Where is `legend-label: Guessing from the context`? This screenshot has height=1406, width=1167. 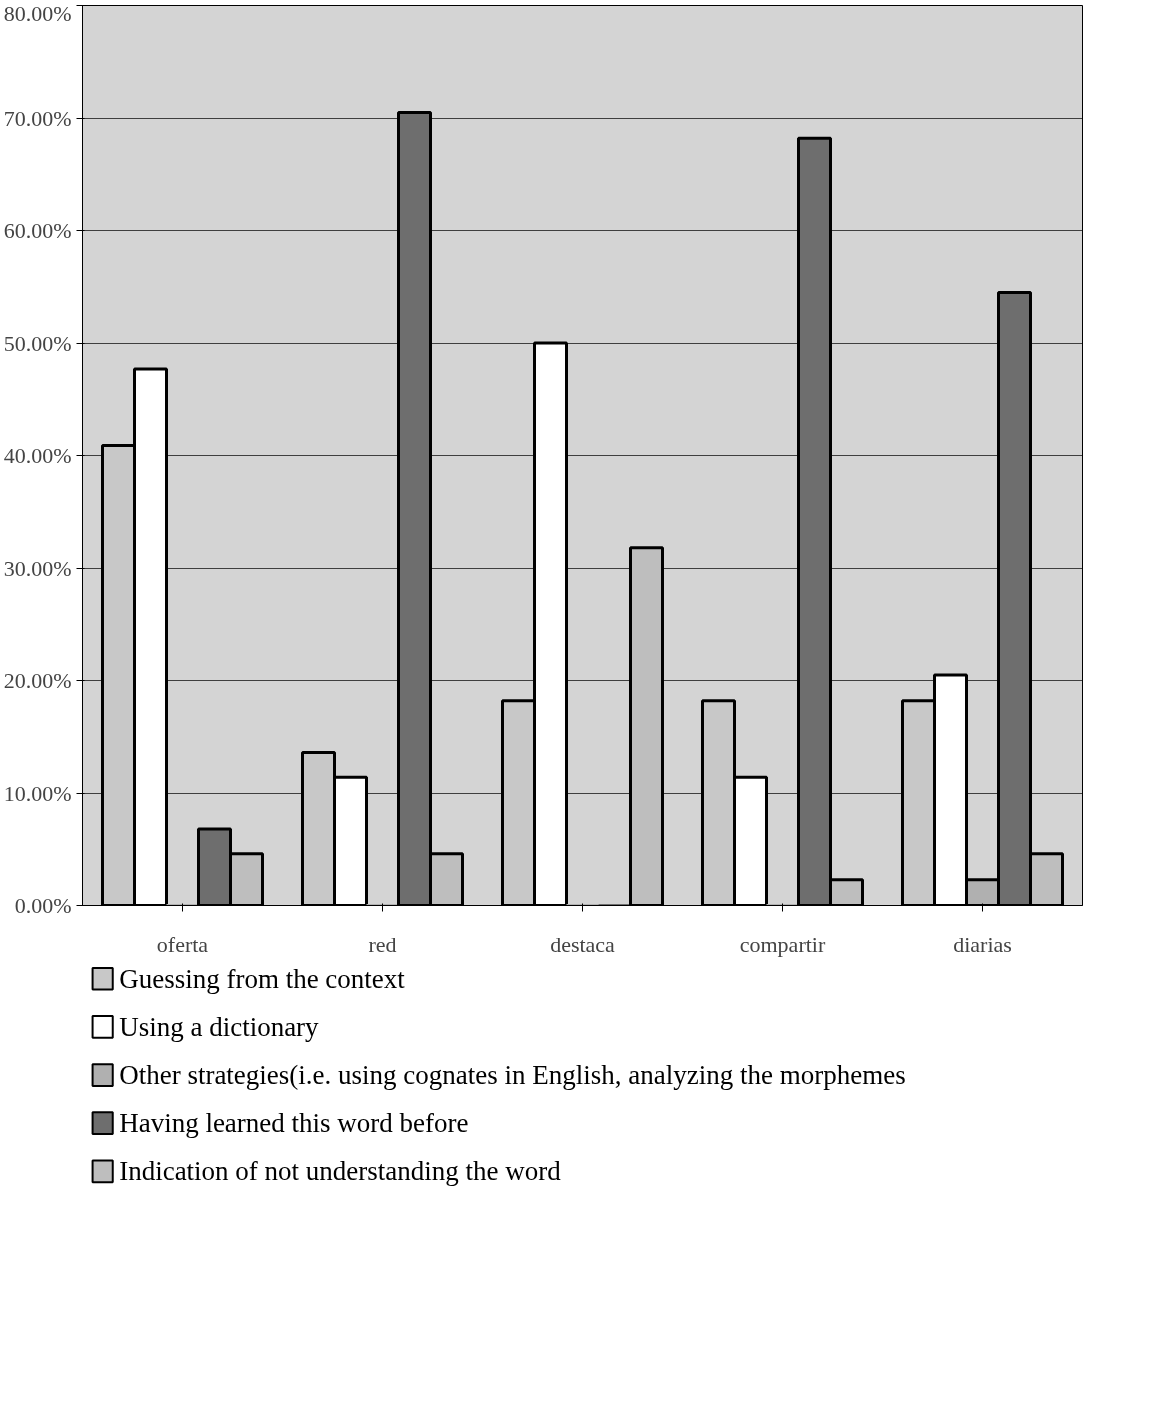
legend-label: Guessing from the context is located at coordinates (262, 978).